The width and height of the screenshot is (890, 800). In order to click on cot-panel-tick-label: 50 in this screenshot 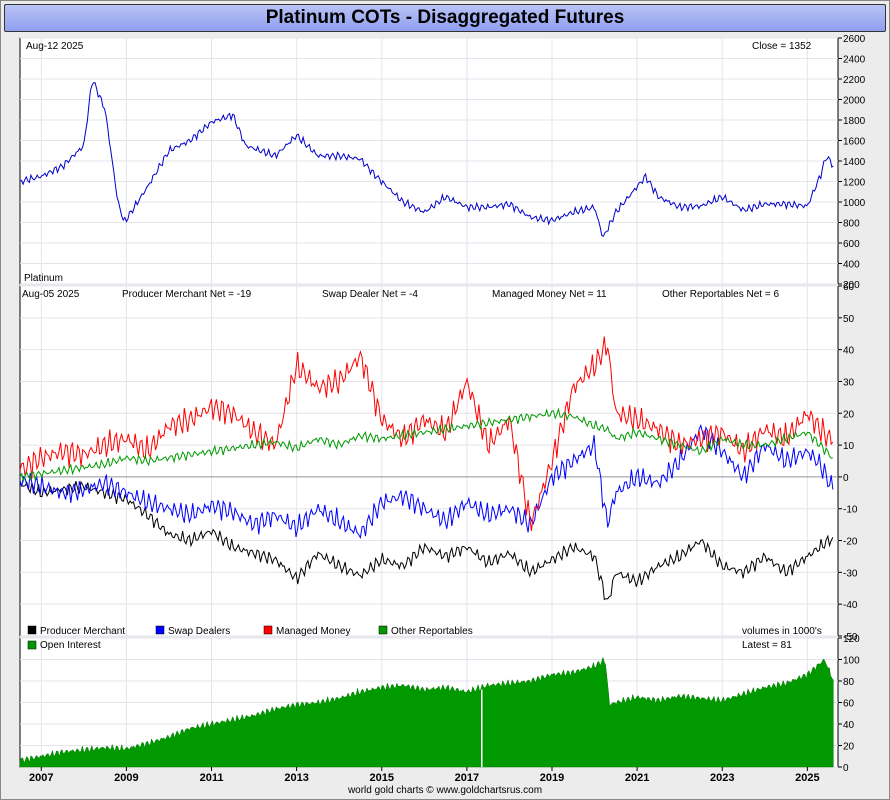, I will do `click(849, 319)`.